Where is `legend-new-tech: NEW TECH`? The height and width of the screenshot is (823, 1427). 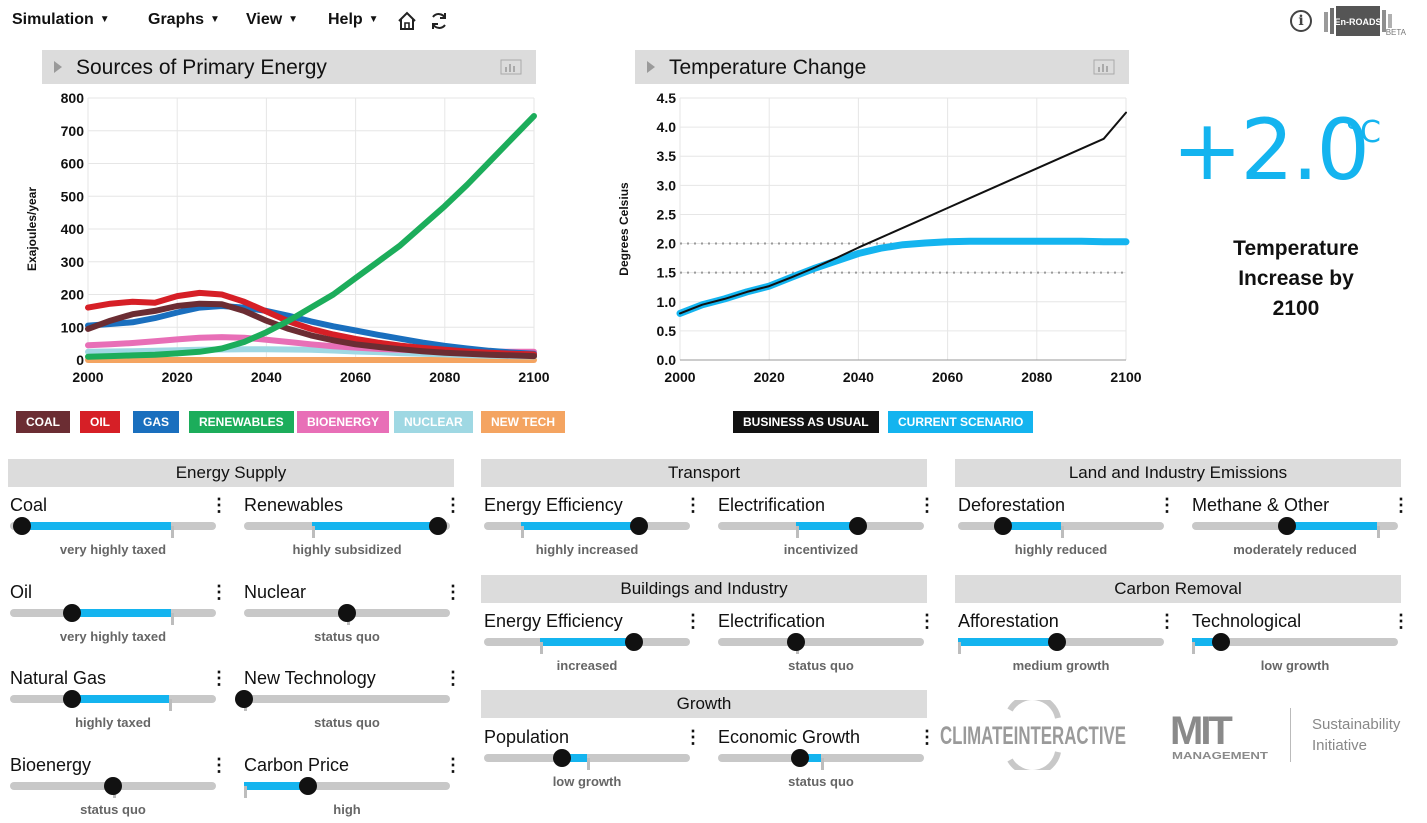 legend-new-tech: NEW TECH is located at coordinates (523, 422).